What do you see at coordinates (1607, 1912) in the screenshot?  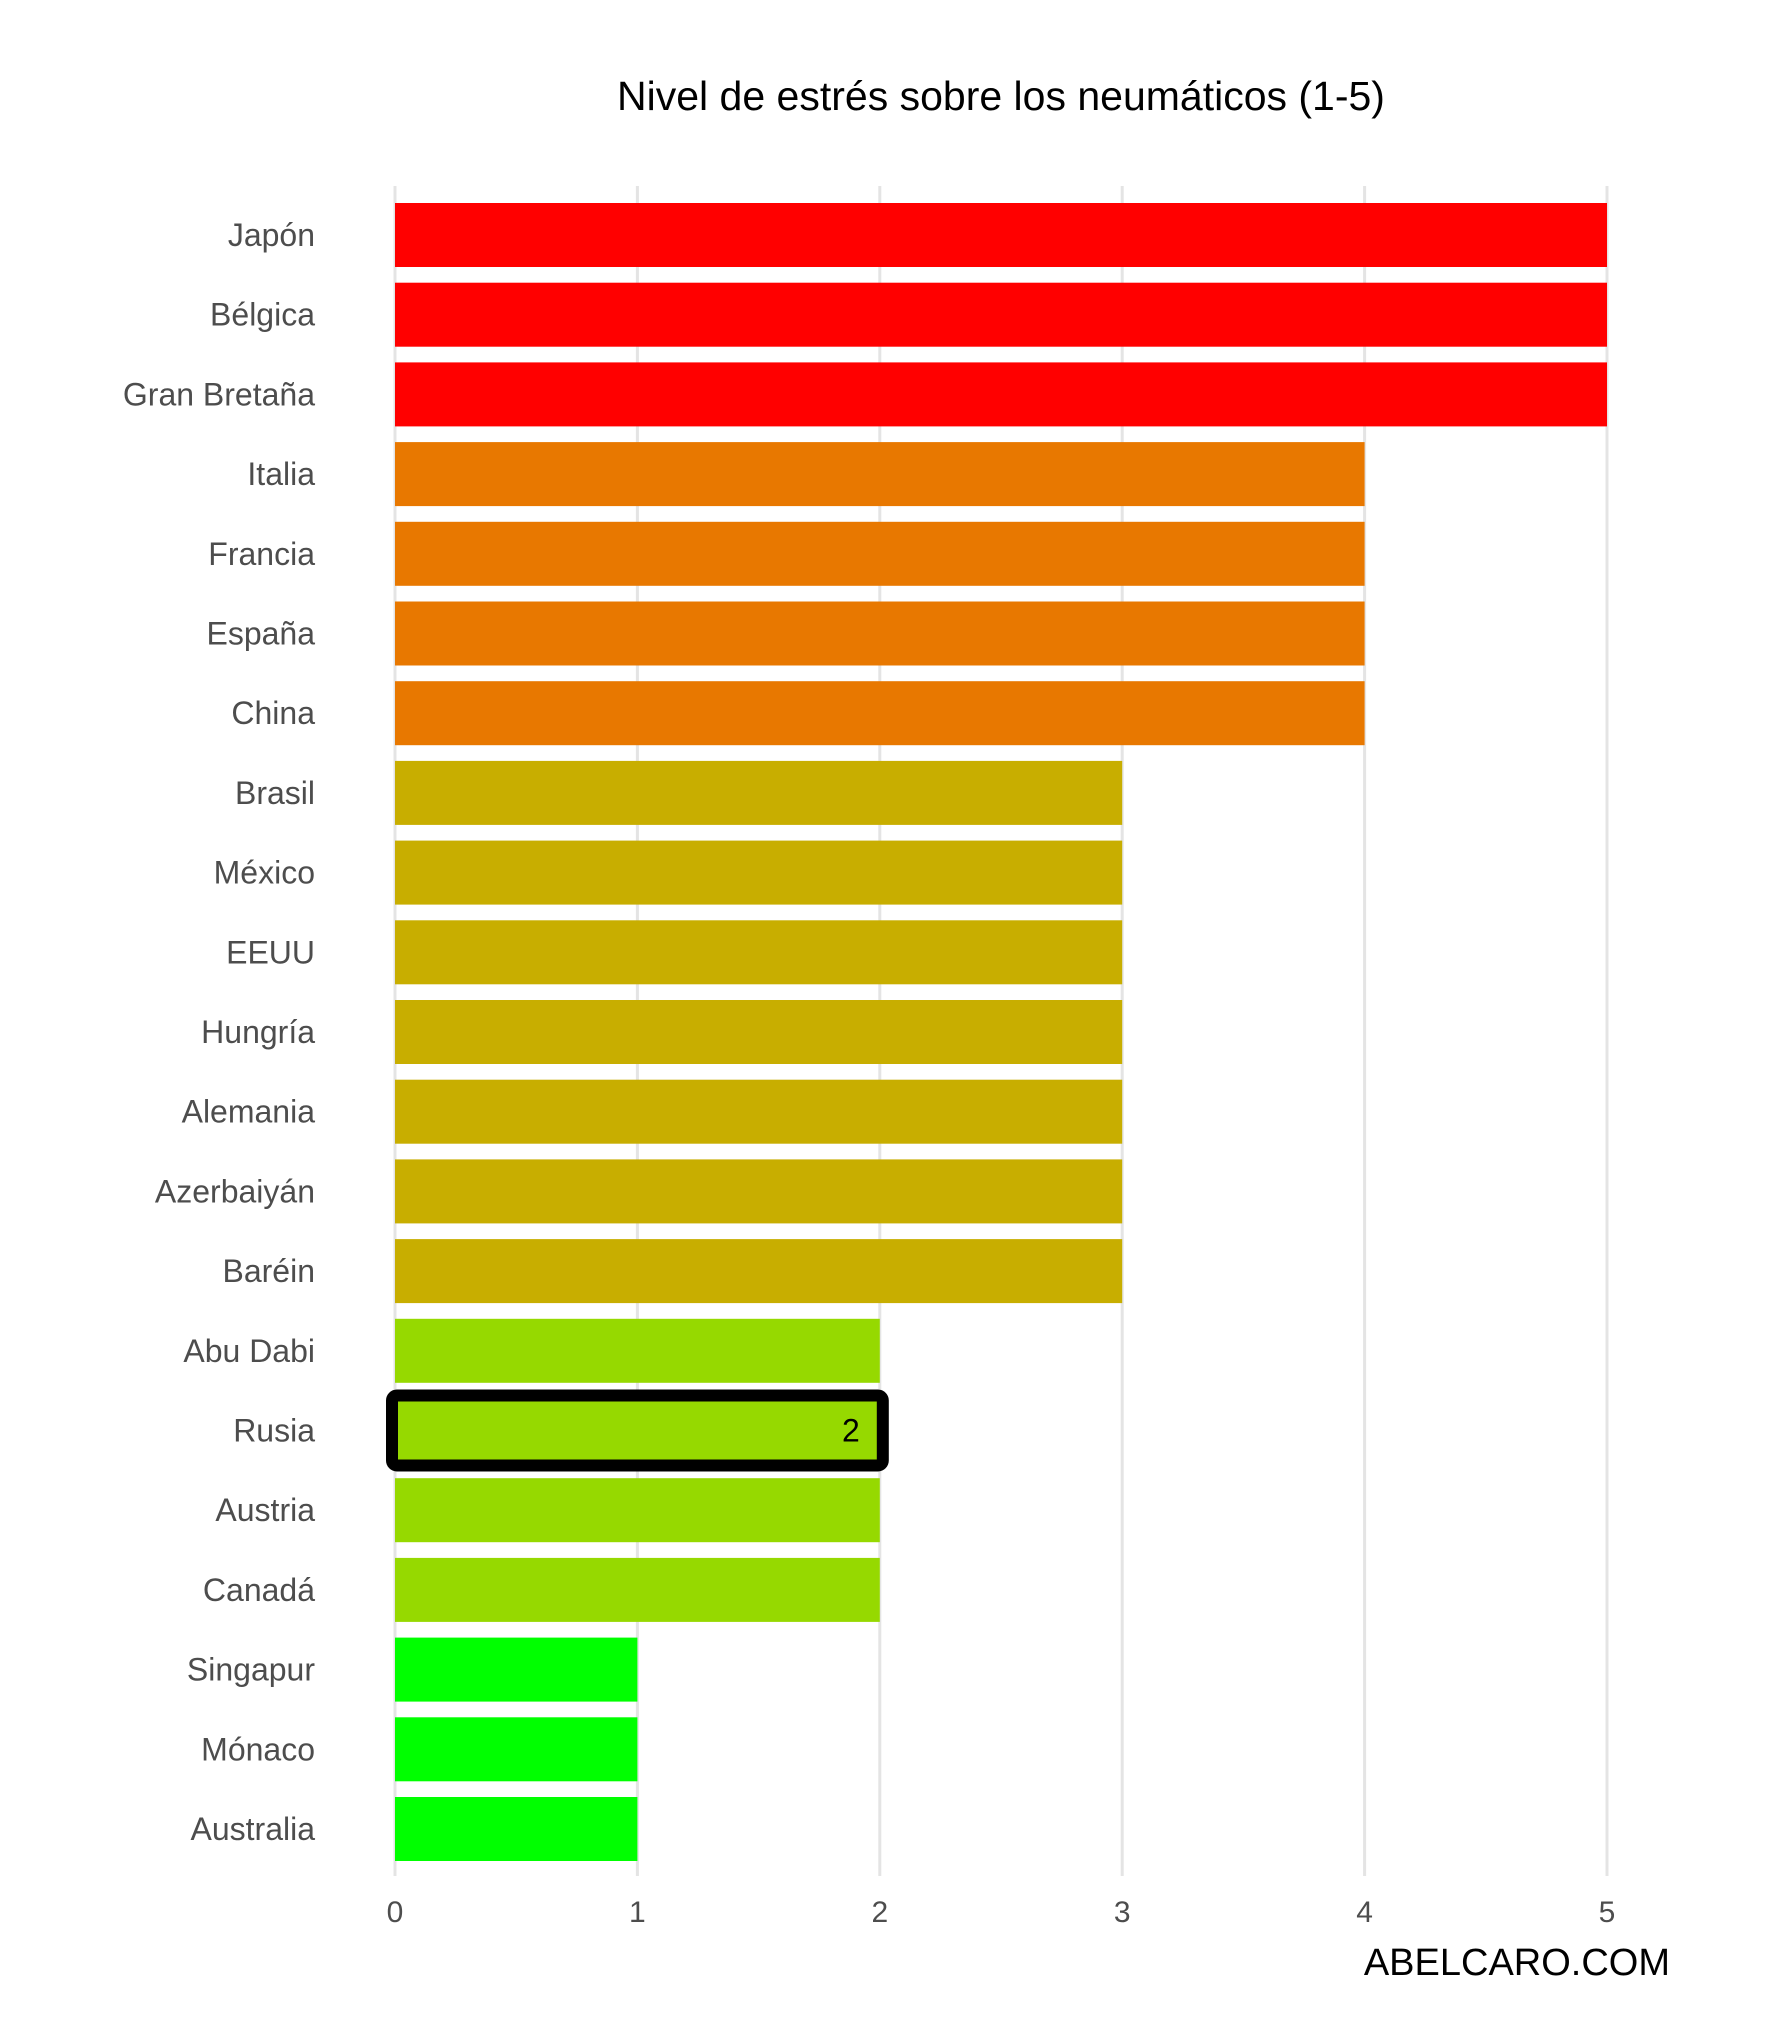 I see `x-tick-label: 5` at bounding box center [1607, 1912].